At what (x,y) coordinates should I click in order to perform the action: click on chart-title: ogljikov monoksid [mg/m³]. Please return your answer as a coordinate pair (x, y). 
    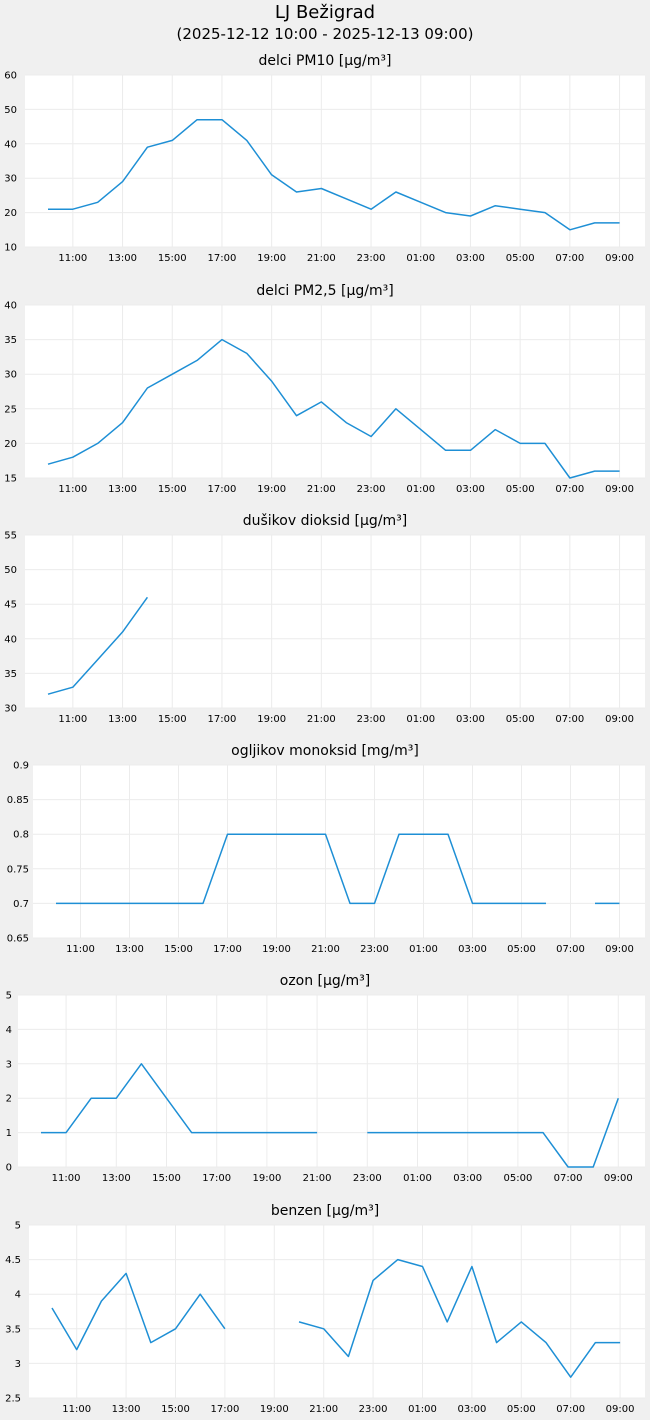
    Looking at the image, I should click on (325, 751).